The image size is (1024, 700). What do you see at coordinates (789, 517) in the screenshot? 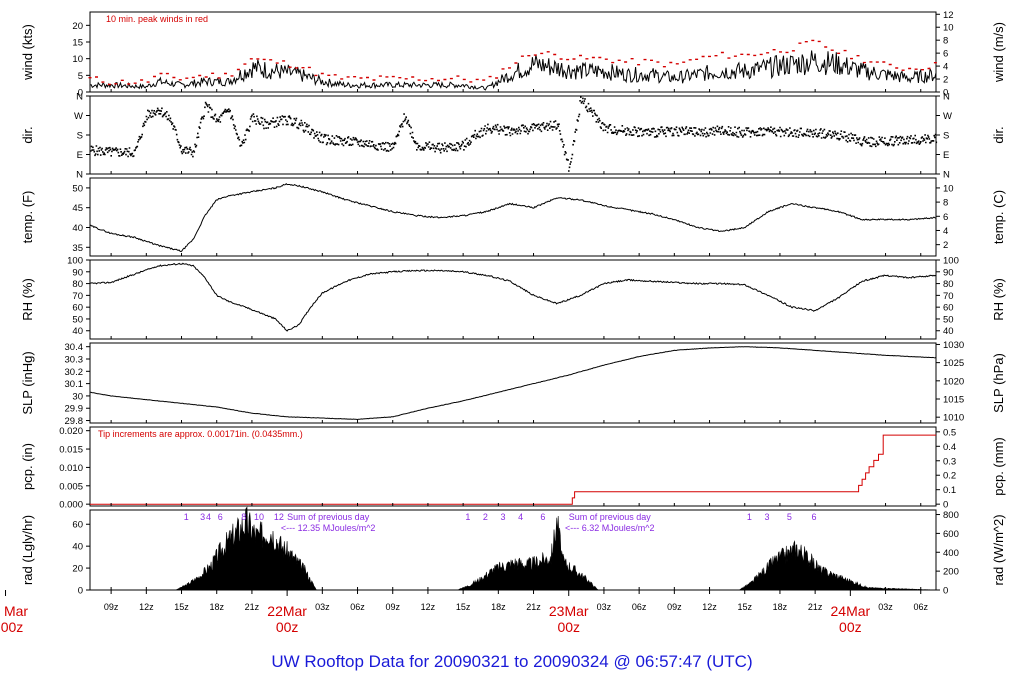
I see `rad-hour-mark: 5` at bounding box center [789, 517].